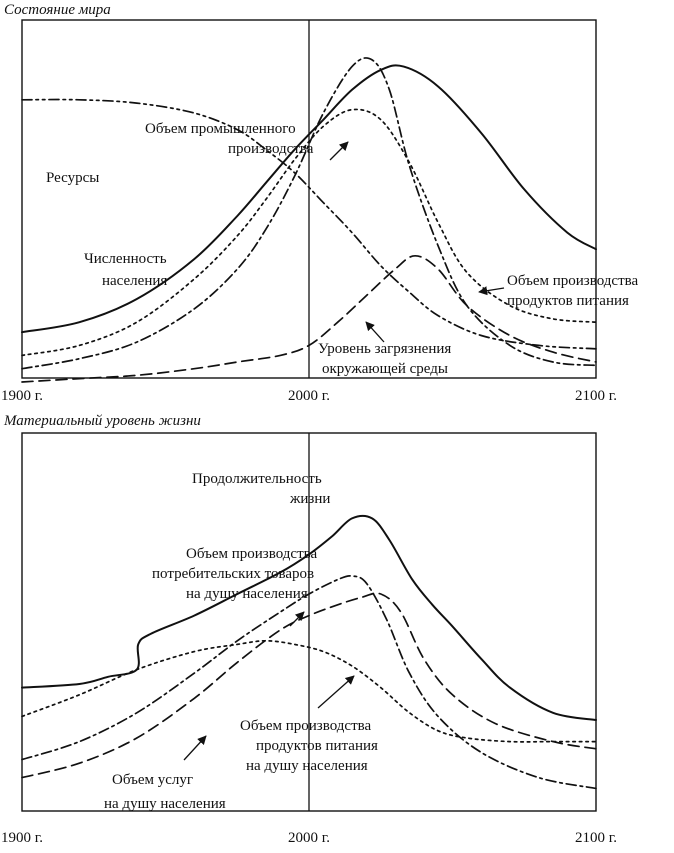 This screenshot has height=853, width=674. Describe the element at coordinates (57, 10) in the screenshot. I see `panel-title-world-state: Состояние мира` at that location.